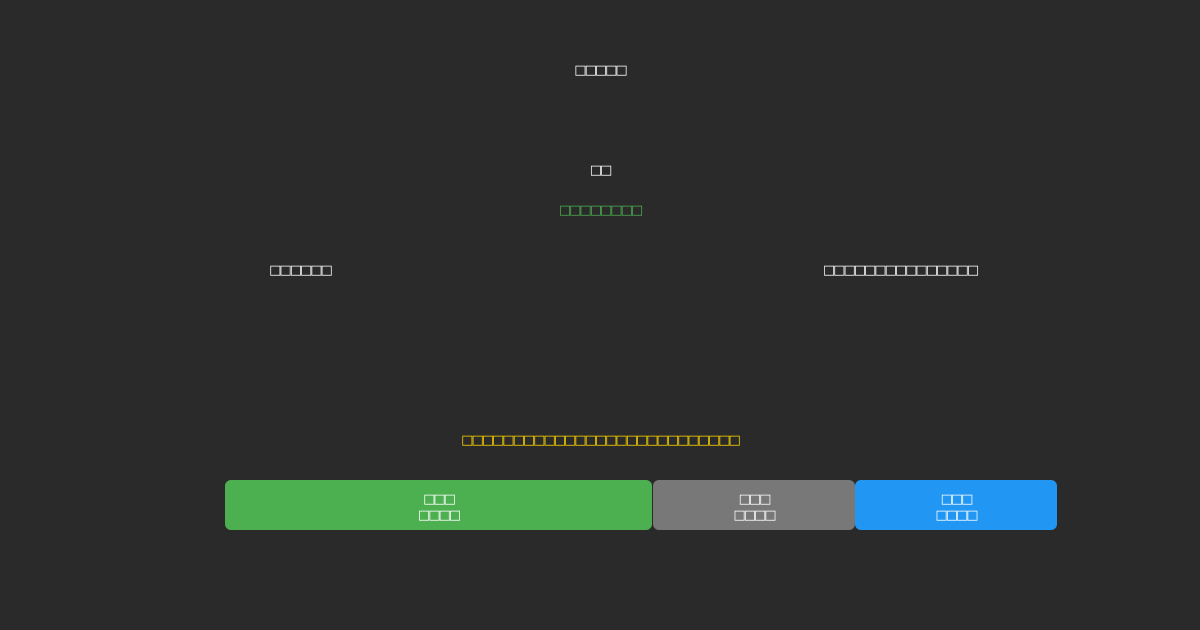 Image resolution: width=1200 pixels, height=630 pixels. I want to click on left-label: □□□□□□, so click(301, 270).